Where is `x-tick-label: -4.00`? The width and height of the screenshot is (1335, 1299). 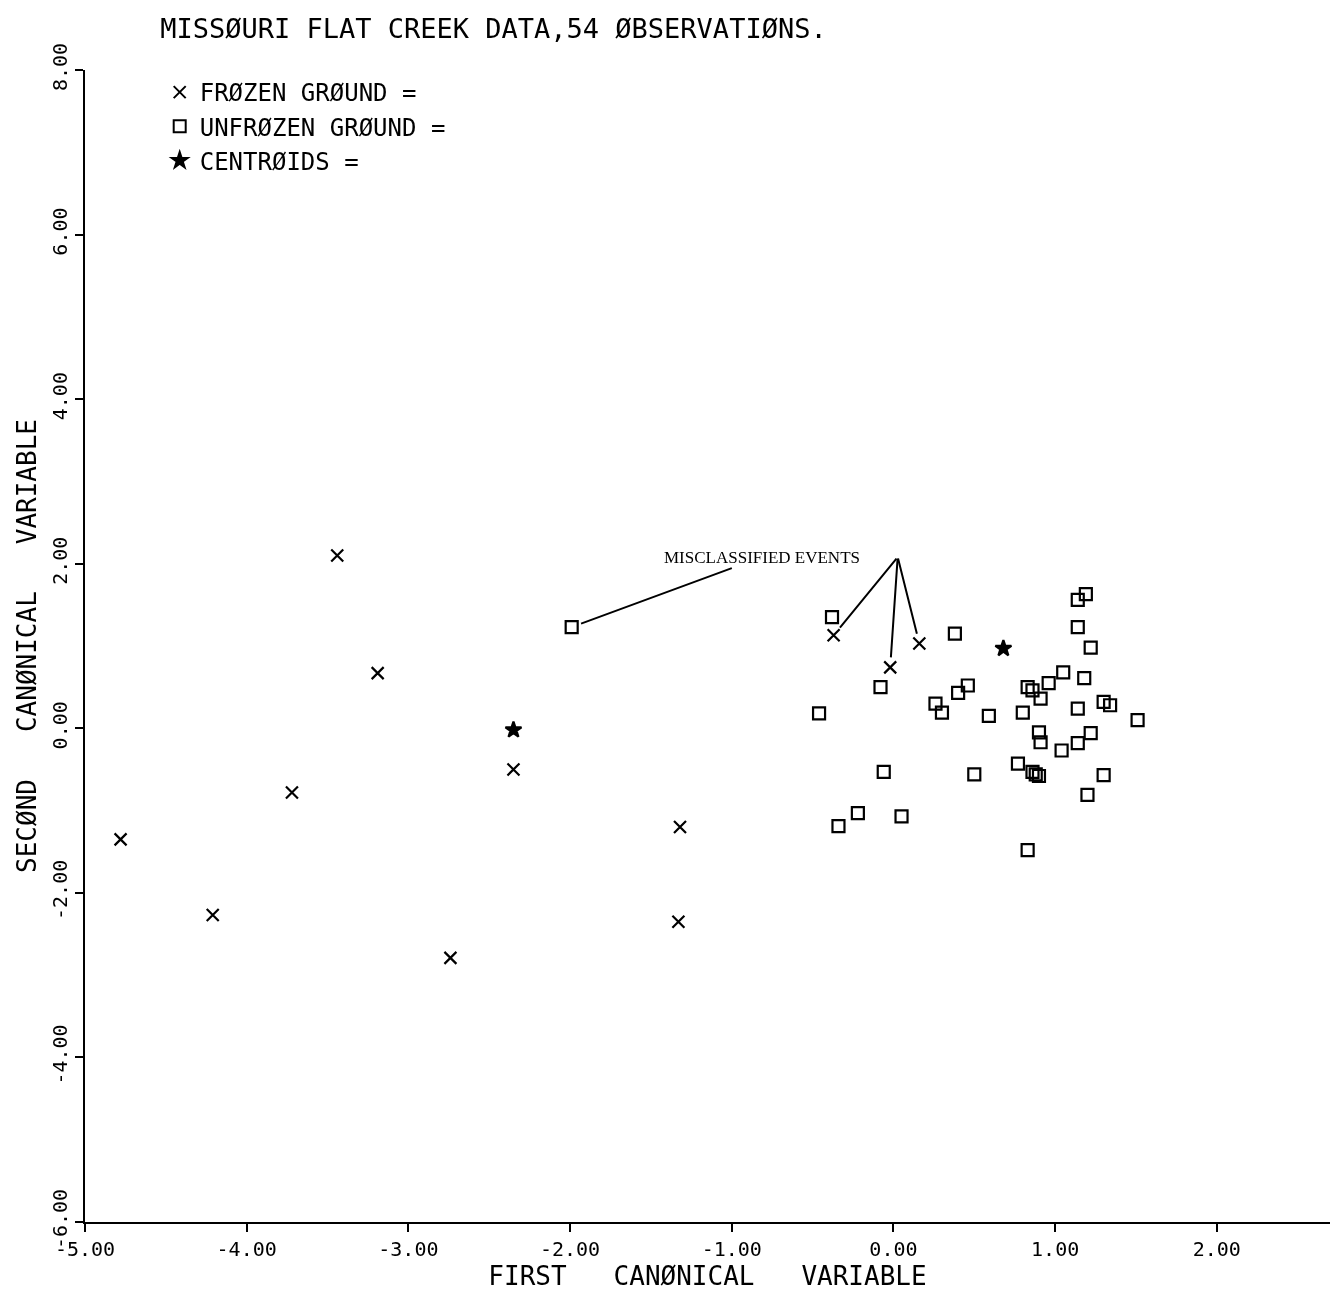
x-tick-label: -4.00 is located at coordinates (246, 1249).